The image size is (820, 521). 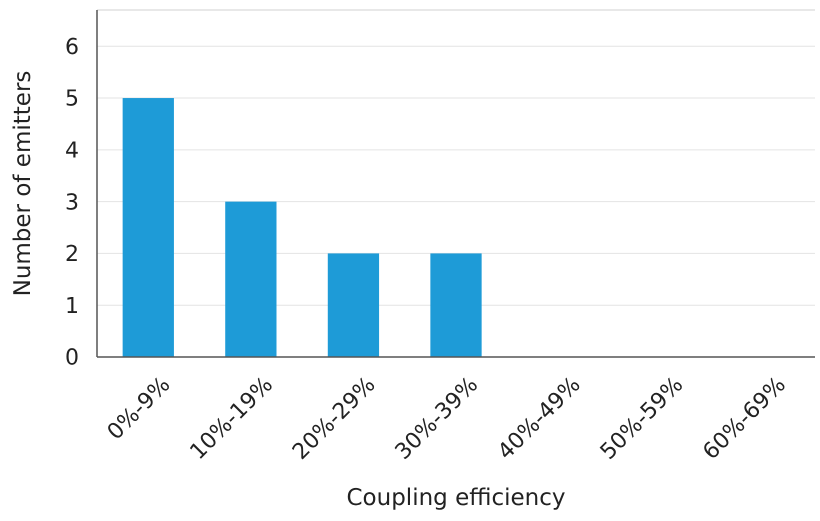 I want to click on x-axis-title: Coupling efficiency, so click(x=456, y=498).